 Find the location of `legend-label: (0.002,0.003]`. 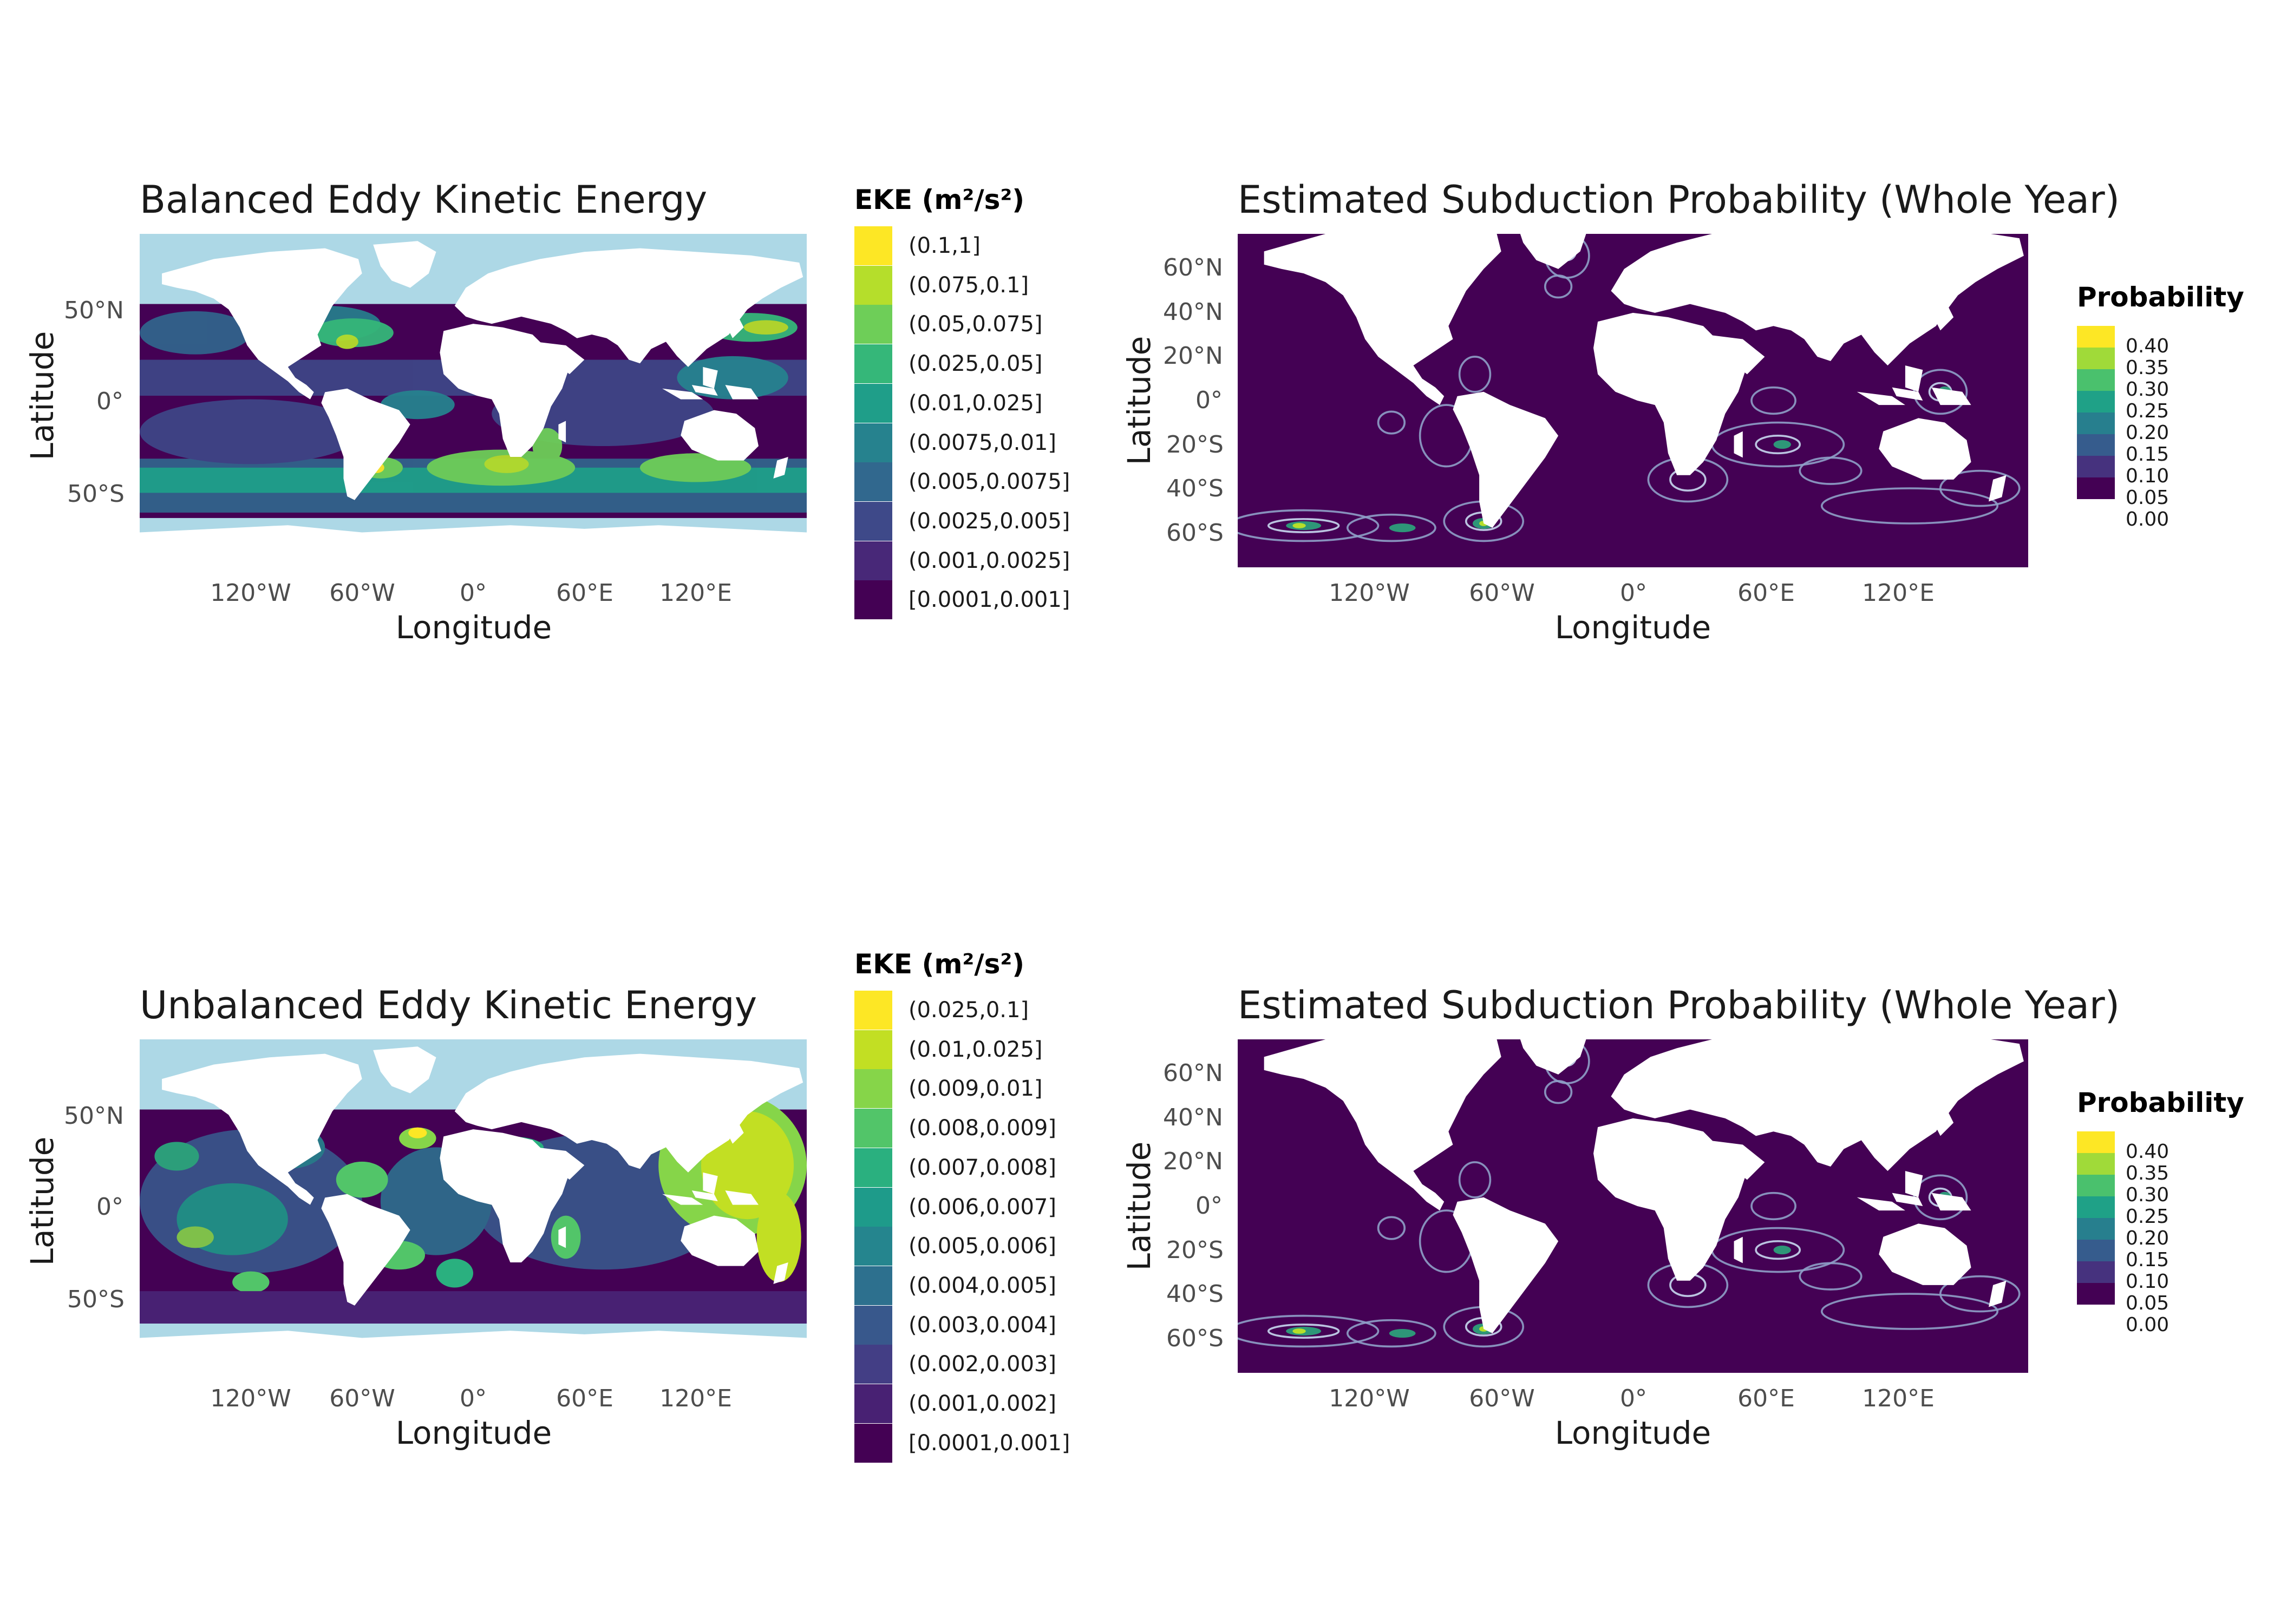

legend-label: (0.002,0.003] is located at coordinates (983, 1364).